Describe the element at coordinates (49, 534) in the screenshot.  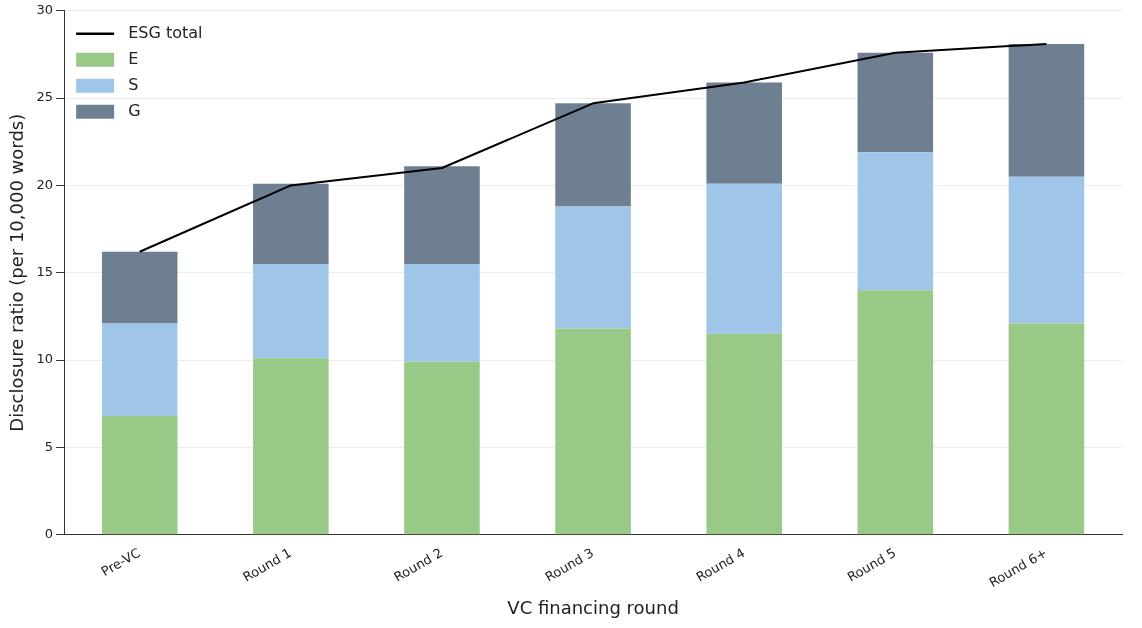
I see `y-tick-label: 0` at that location.